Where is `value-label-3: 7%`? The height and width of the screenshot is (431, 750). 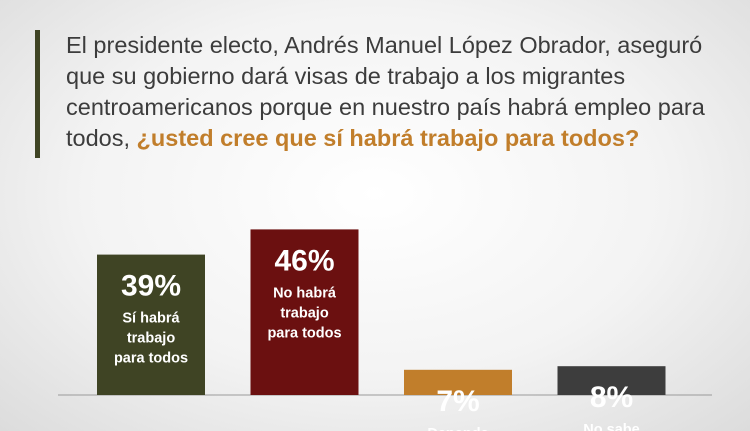 value-label-3: 7% is located at coordinates (457, 401).